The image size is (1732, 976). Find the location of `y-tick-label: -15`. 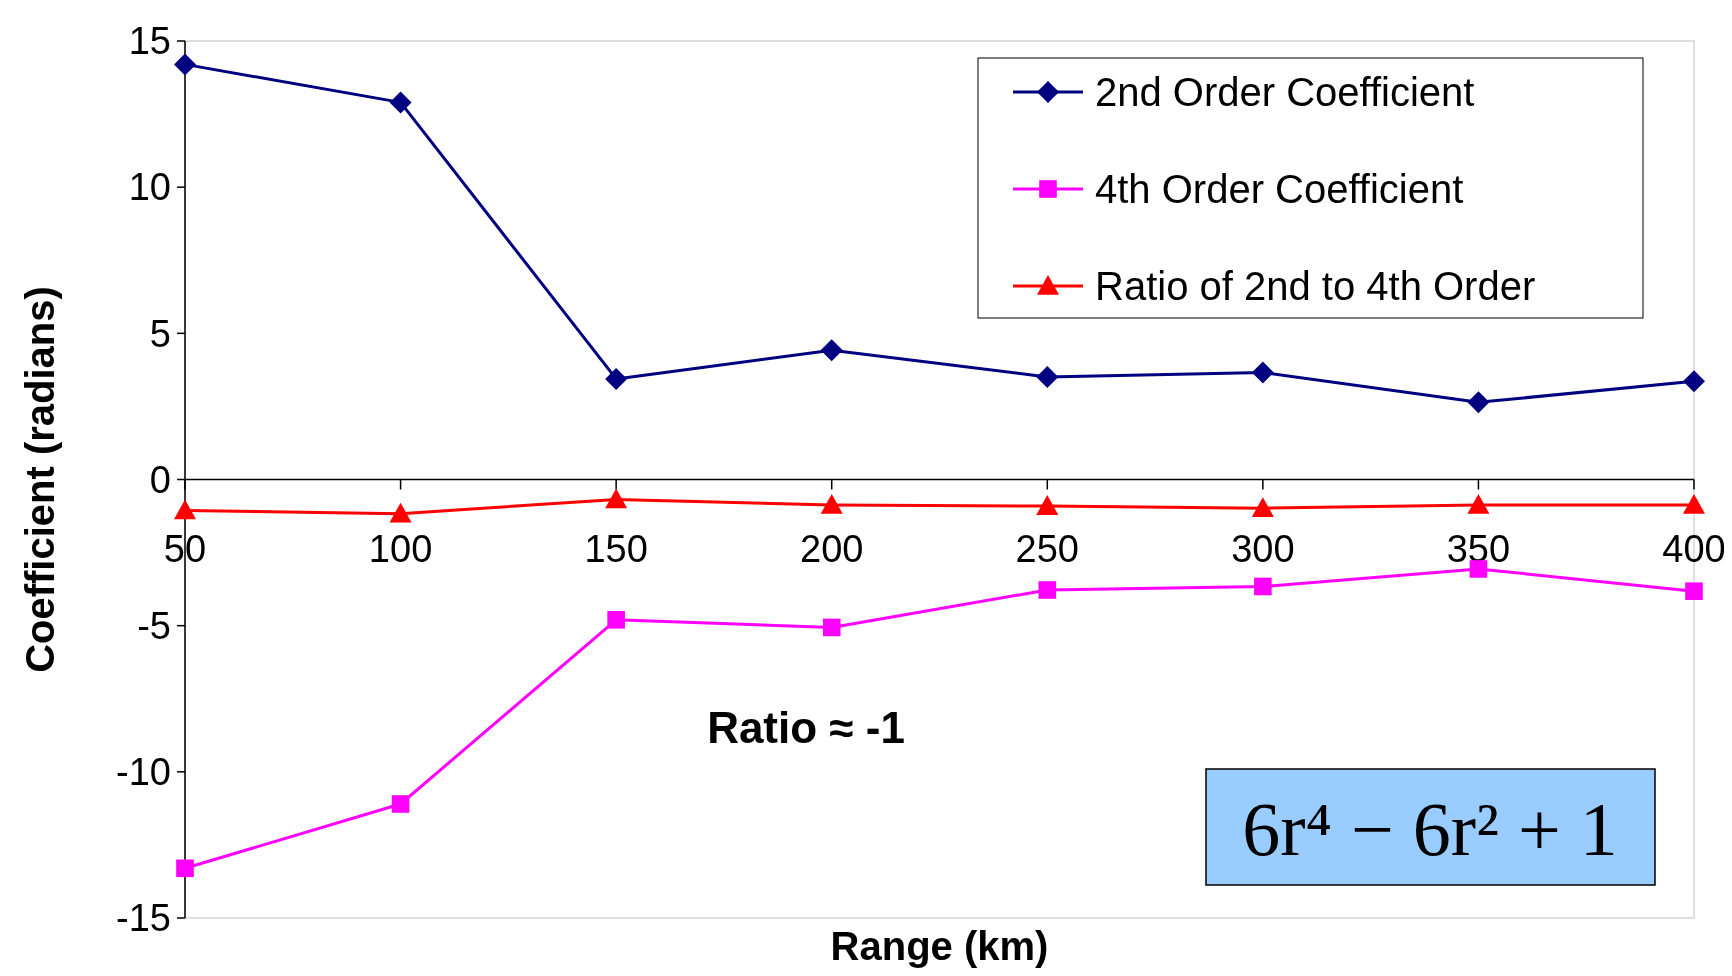

y-tick-label: -15 is located at coordinates (143, 918).